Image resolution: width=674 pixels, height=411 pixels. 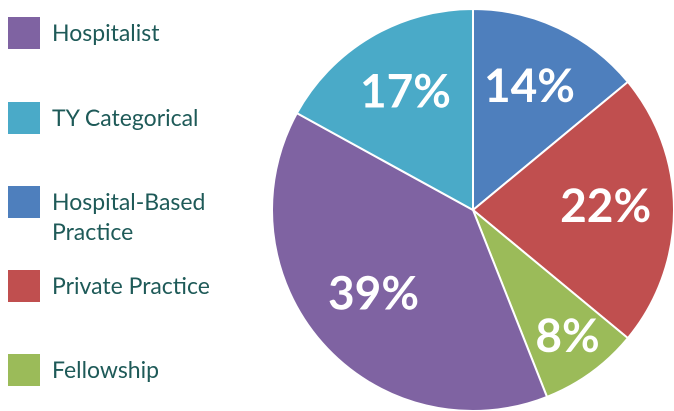 What do you see at coordinates (529, 84) in the screenshot?
I see `value-label: 14%` at bounding box center [529, 84].